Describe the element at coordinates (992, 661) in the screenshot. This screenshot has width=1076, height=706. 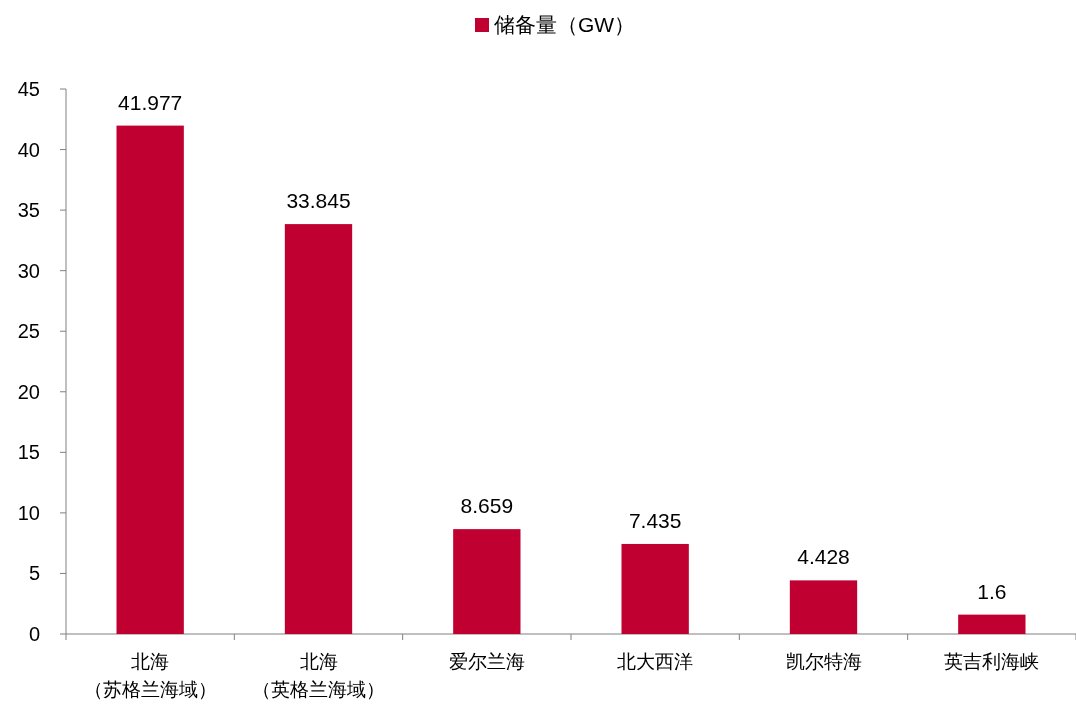
I see `x-tick-label: 英吉利海峡` at that location.